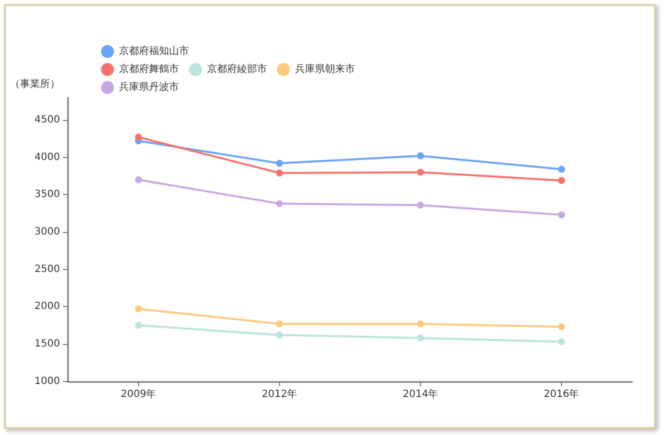 This screenshot has height=435, width=667. What do you see at coordinates (47, 157) in the screenshot?
I see `y-tick-label: 4000` at bounding box center [47, 157].